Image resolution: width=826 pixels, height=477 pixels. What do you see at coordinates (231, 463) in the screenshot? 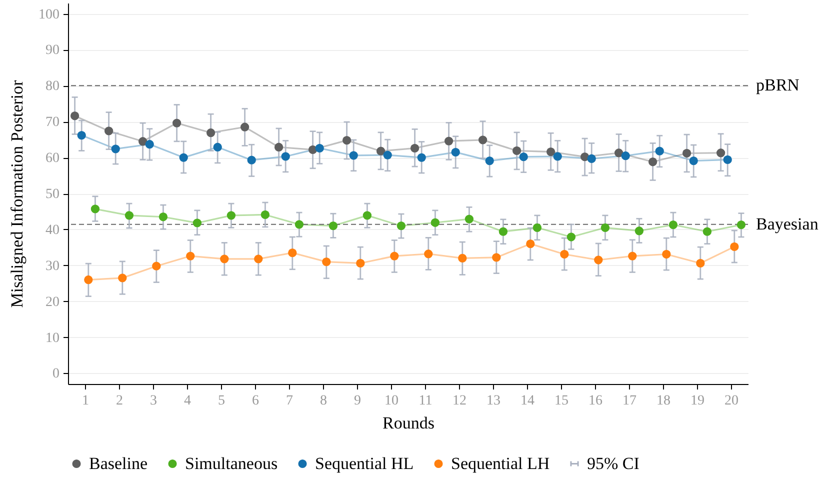
I see `legend-label: Simultaneous` at bounding box center [231, 463].